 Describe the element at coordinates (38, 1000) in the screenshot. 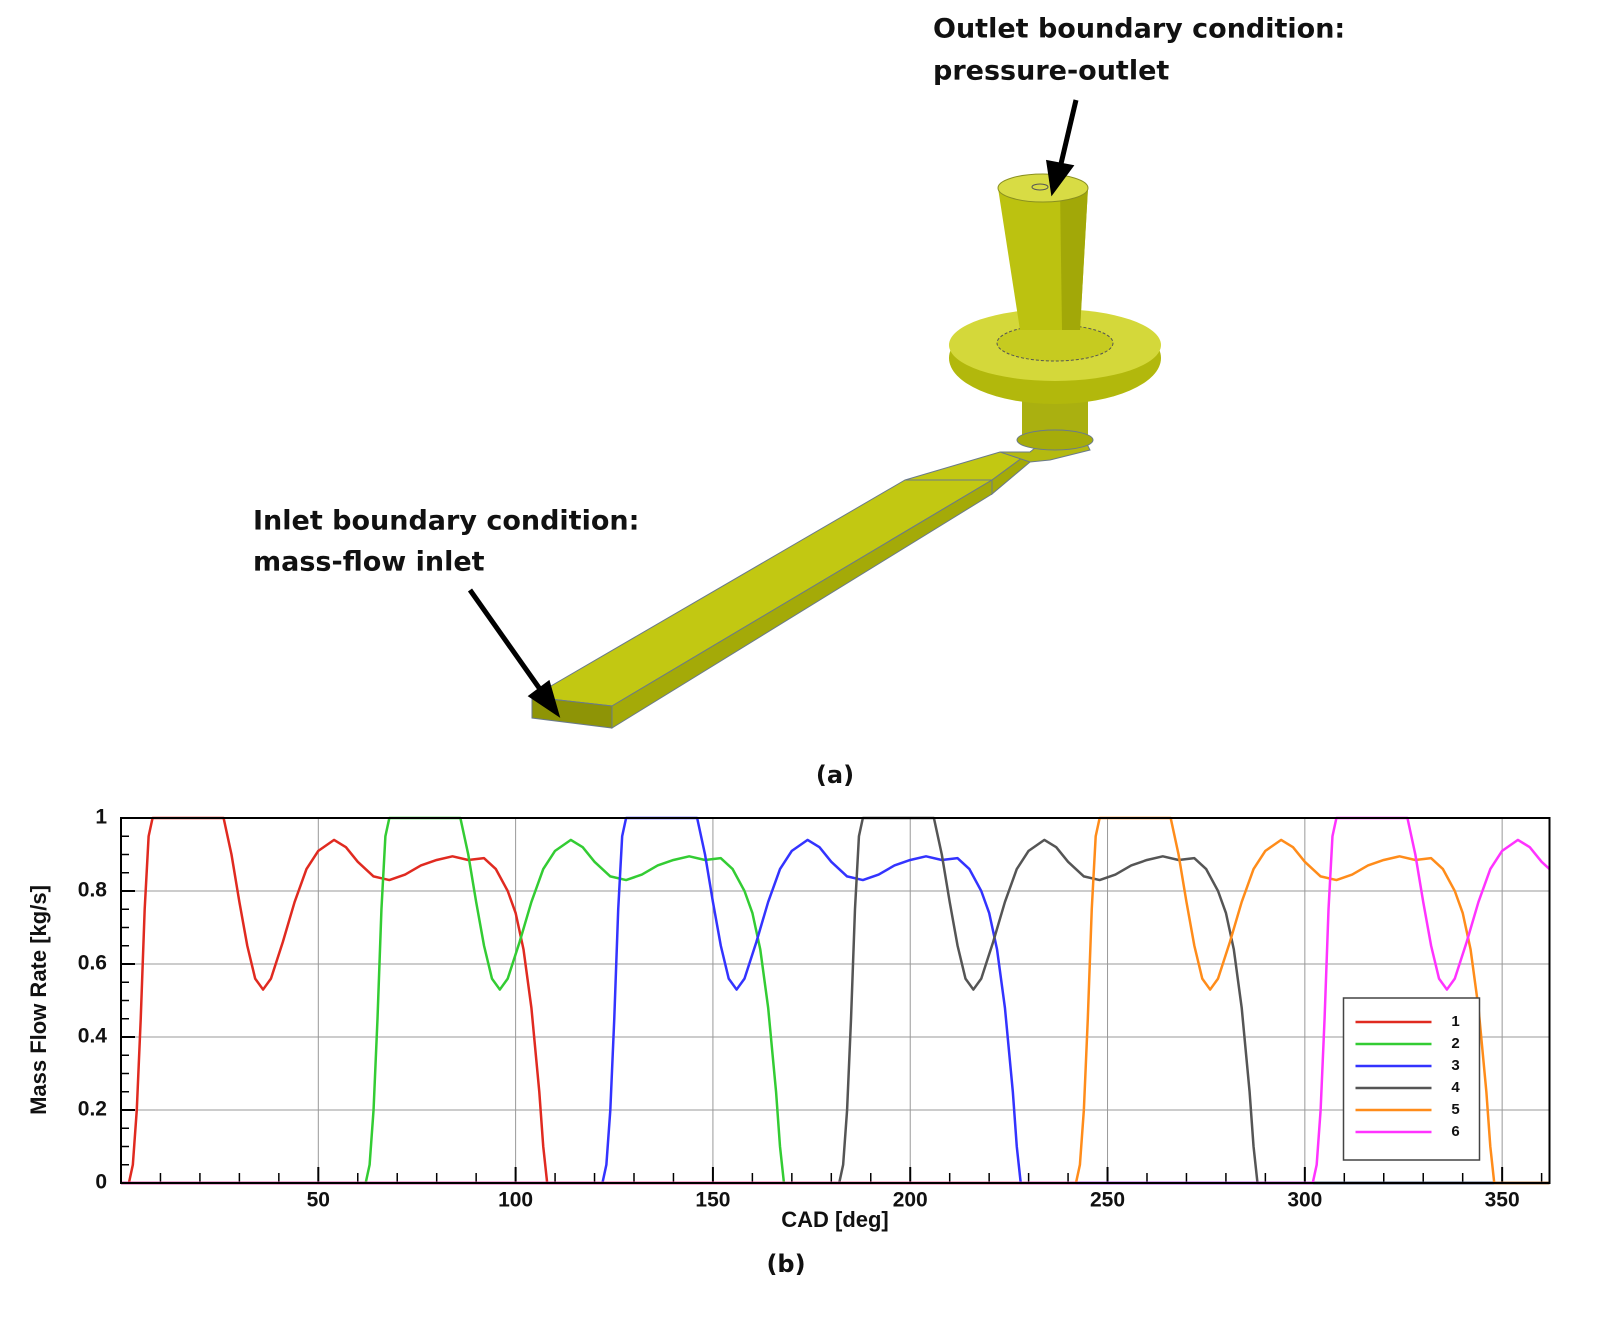

I see `y-axis-label: Mass Flow Rate [kg/s]` at that location.